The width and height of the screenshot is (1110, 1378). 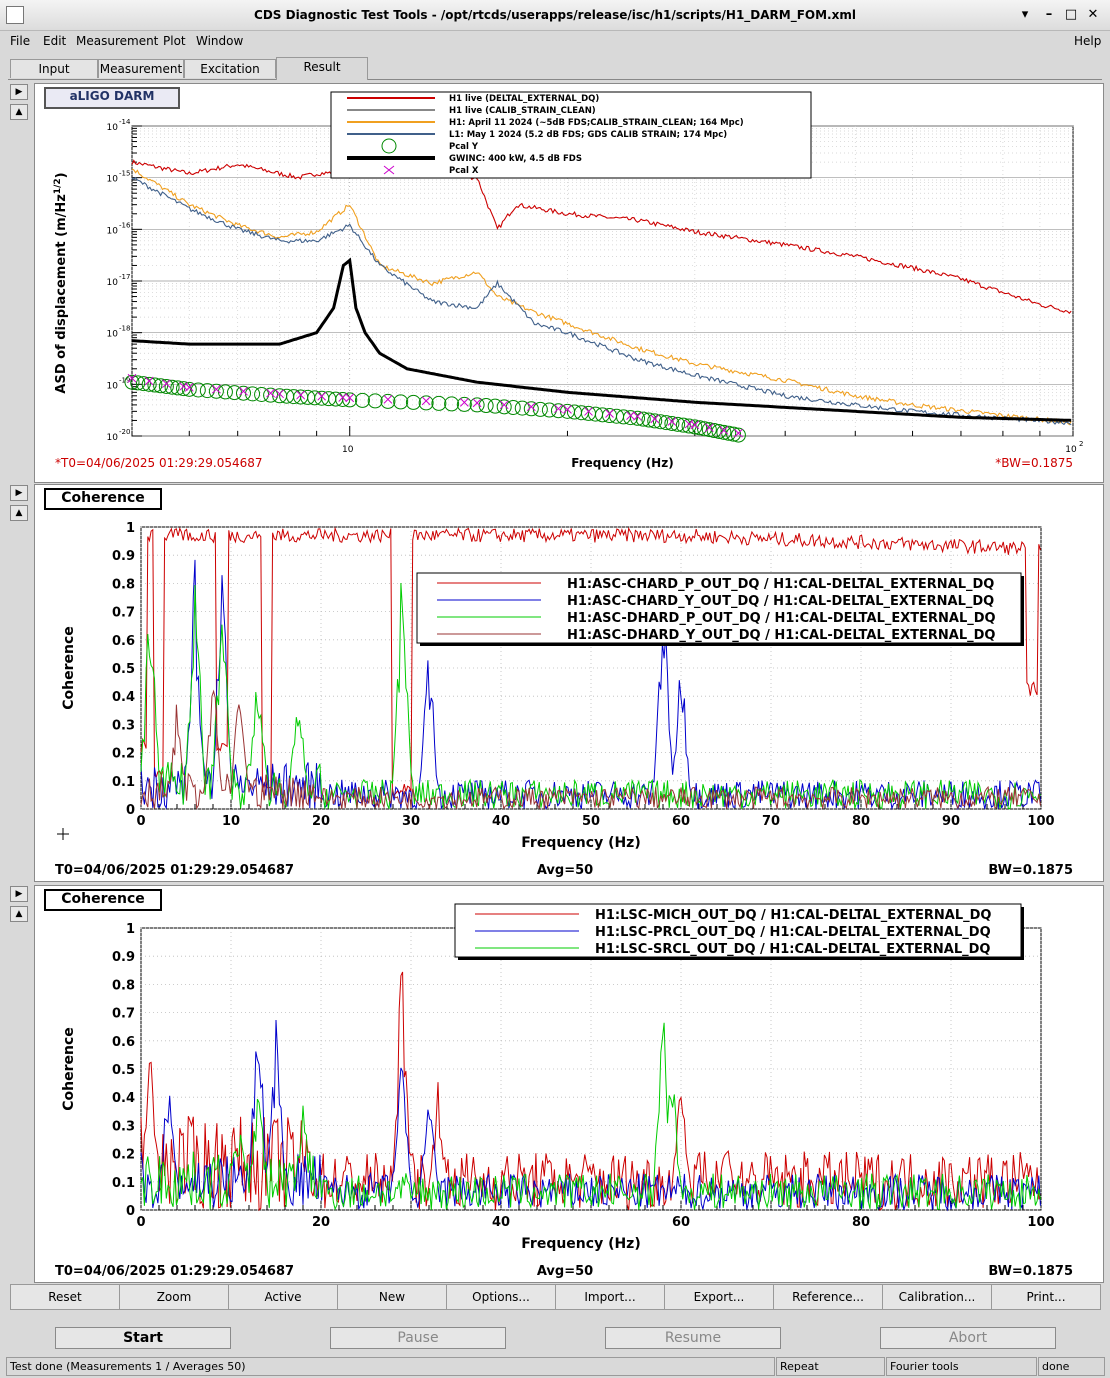 What do you see at coordinates (20, 41) in the screenshot?
I see `menu-file: File` at bounding box center [20, 41].